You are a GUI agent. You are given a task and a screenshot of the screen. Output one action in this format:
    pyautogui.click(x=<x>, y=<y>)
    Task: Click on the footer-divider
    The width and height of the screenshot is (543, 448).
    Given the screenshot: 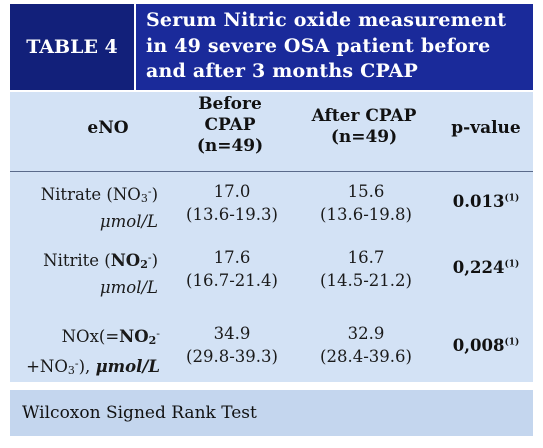 What is the action you would take?
    pyautogui.click(x=271, y=387)
    